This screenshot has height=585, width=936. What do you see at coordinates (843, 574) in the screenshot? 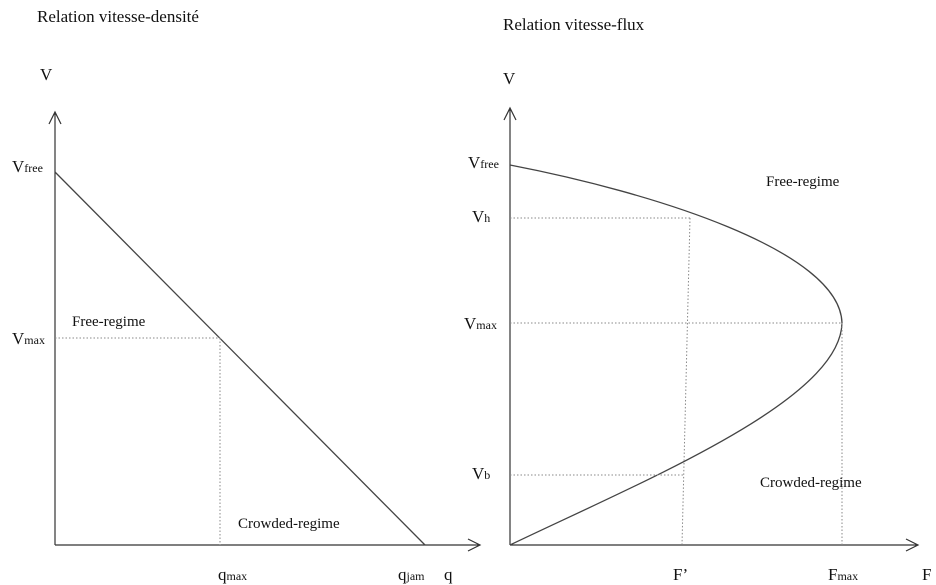
I see `tick-label: Fmax` at bounding box center [843, 574].